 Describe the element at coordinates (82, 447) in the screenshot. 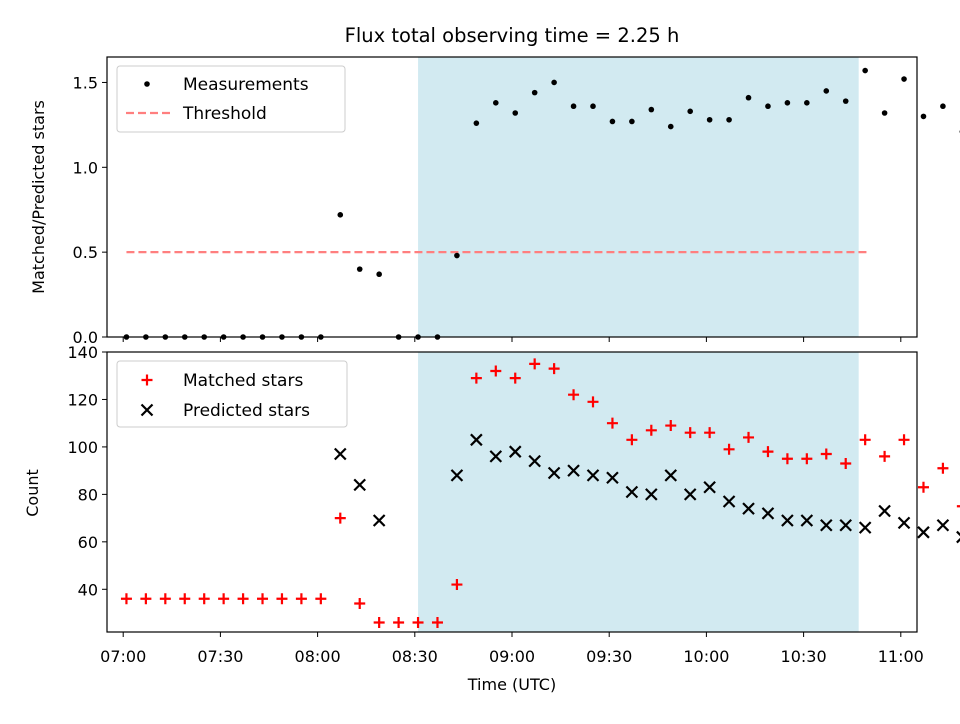

I see `y-tick-label: 100` at that location.